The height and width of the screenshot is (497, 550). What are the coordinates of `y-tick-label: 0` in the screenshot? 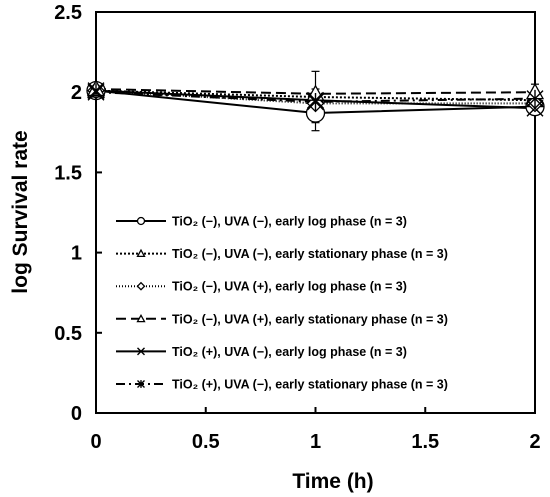 It's located at (76, 414).